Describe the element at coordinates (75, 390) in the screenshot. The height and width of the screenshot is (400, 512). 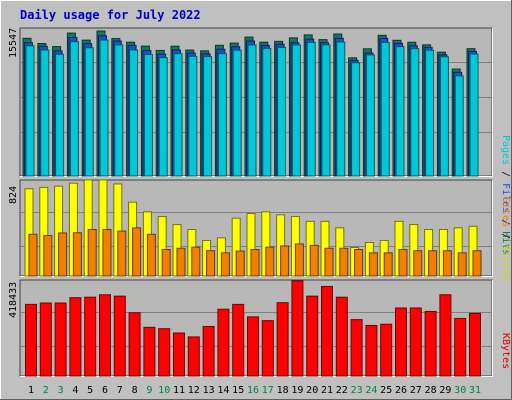
I see `day-label-4: 4` at that location.